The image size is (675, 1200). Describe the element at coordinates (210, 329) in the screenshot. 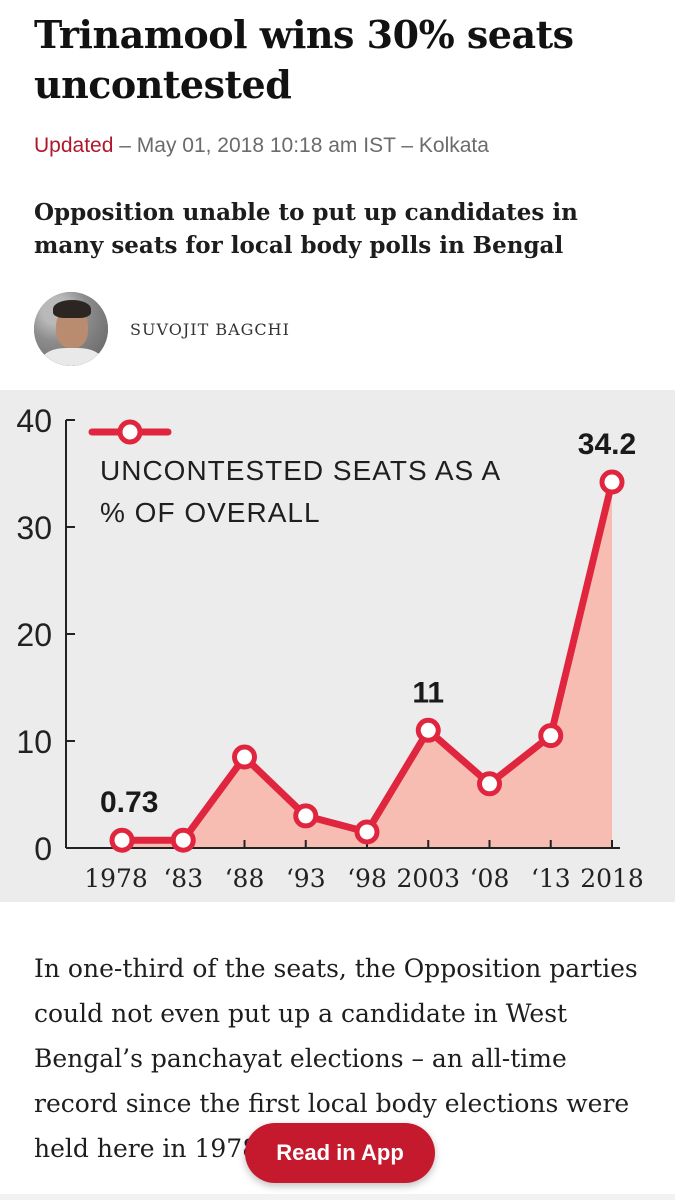

I see `author-name: SUVOJIT BAGCHI` at that location.